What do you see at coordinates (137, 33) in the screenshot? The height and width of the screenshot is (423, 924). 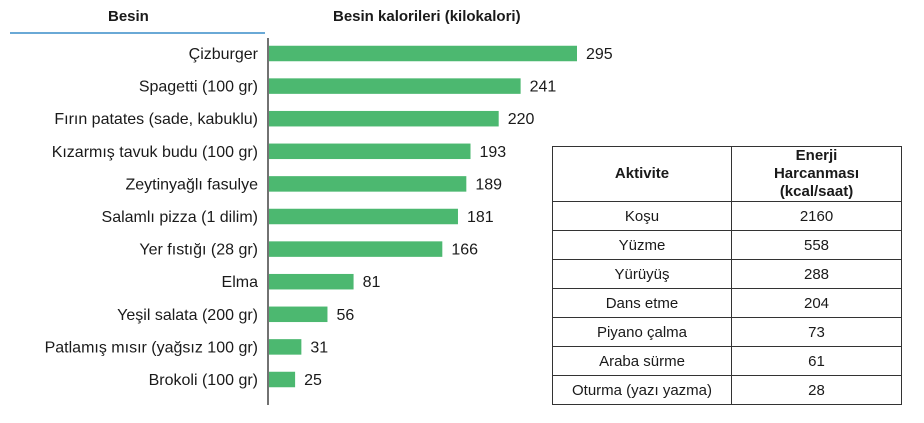 I see `header-underline` at bounding box center [137, 33].